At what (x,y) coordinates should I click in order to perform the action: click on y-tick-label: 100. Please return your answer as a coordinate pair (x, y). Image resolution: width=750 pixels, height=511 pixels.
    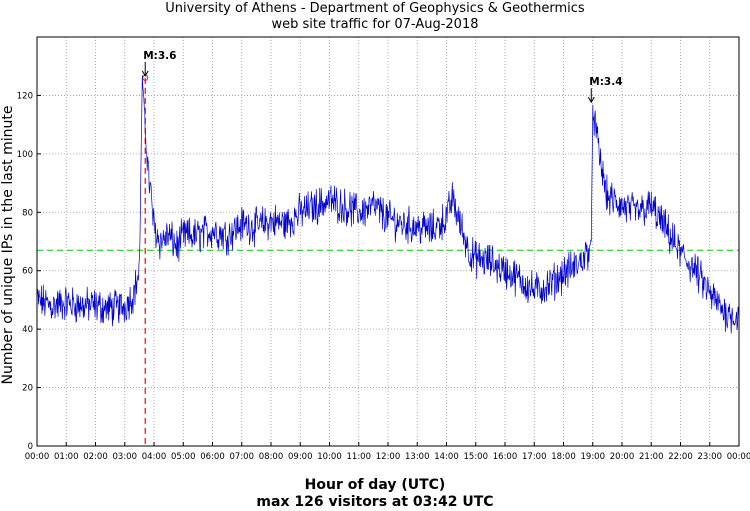
    Looking at the image, I should click on (25, 155).